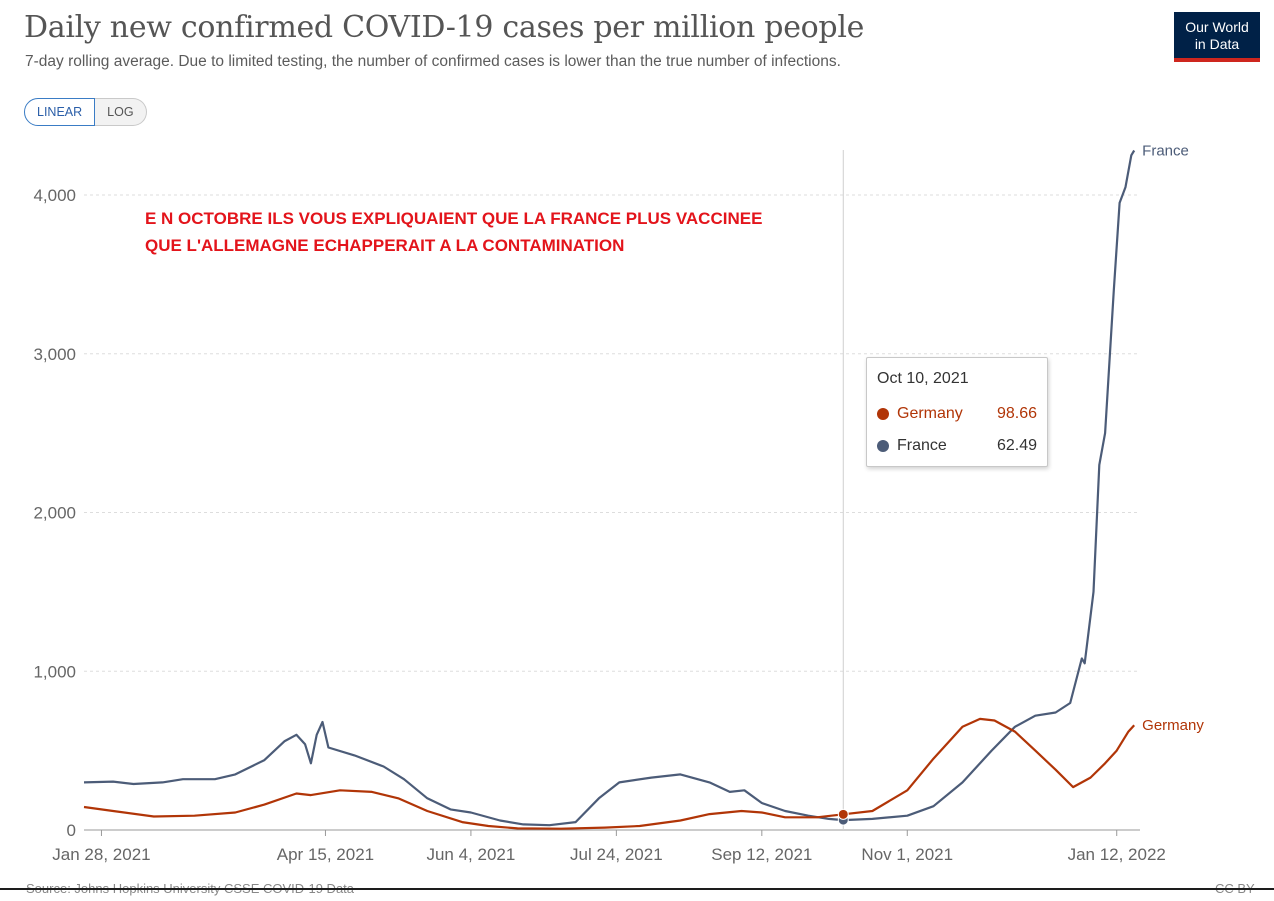  What do you see at coordinates (616, 854) in the screenshot?
I see `x-tick-label: Jul 24, 2021` at bounding box center [616, 854].